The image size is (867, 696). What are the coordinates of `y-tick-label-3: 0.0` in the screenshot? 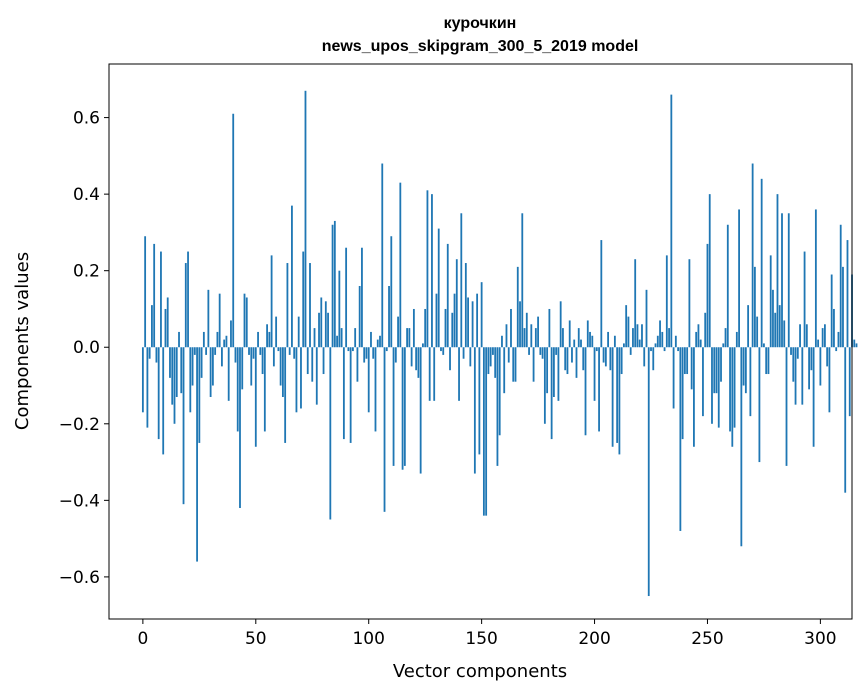 It's located at (86, 348).